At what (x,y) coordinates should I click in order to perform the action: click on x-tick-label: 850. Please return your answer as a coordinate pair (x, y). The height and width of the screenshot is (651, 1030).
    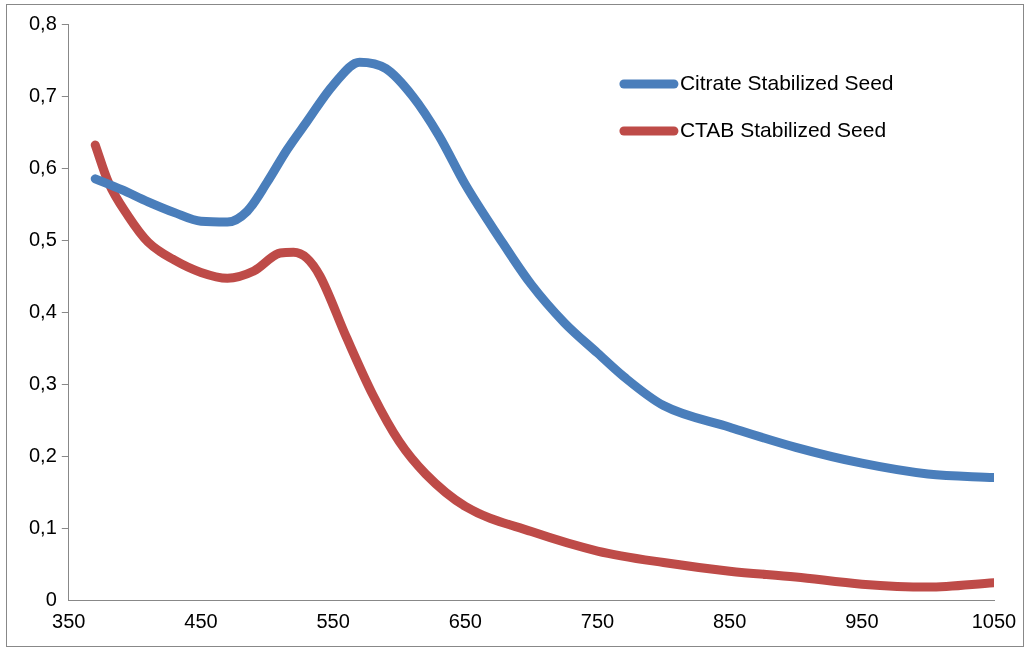
    Looking at the image, I should click on (729, 620).